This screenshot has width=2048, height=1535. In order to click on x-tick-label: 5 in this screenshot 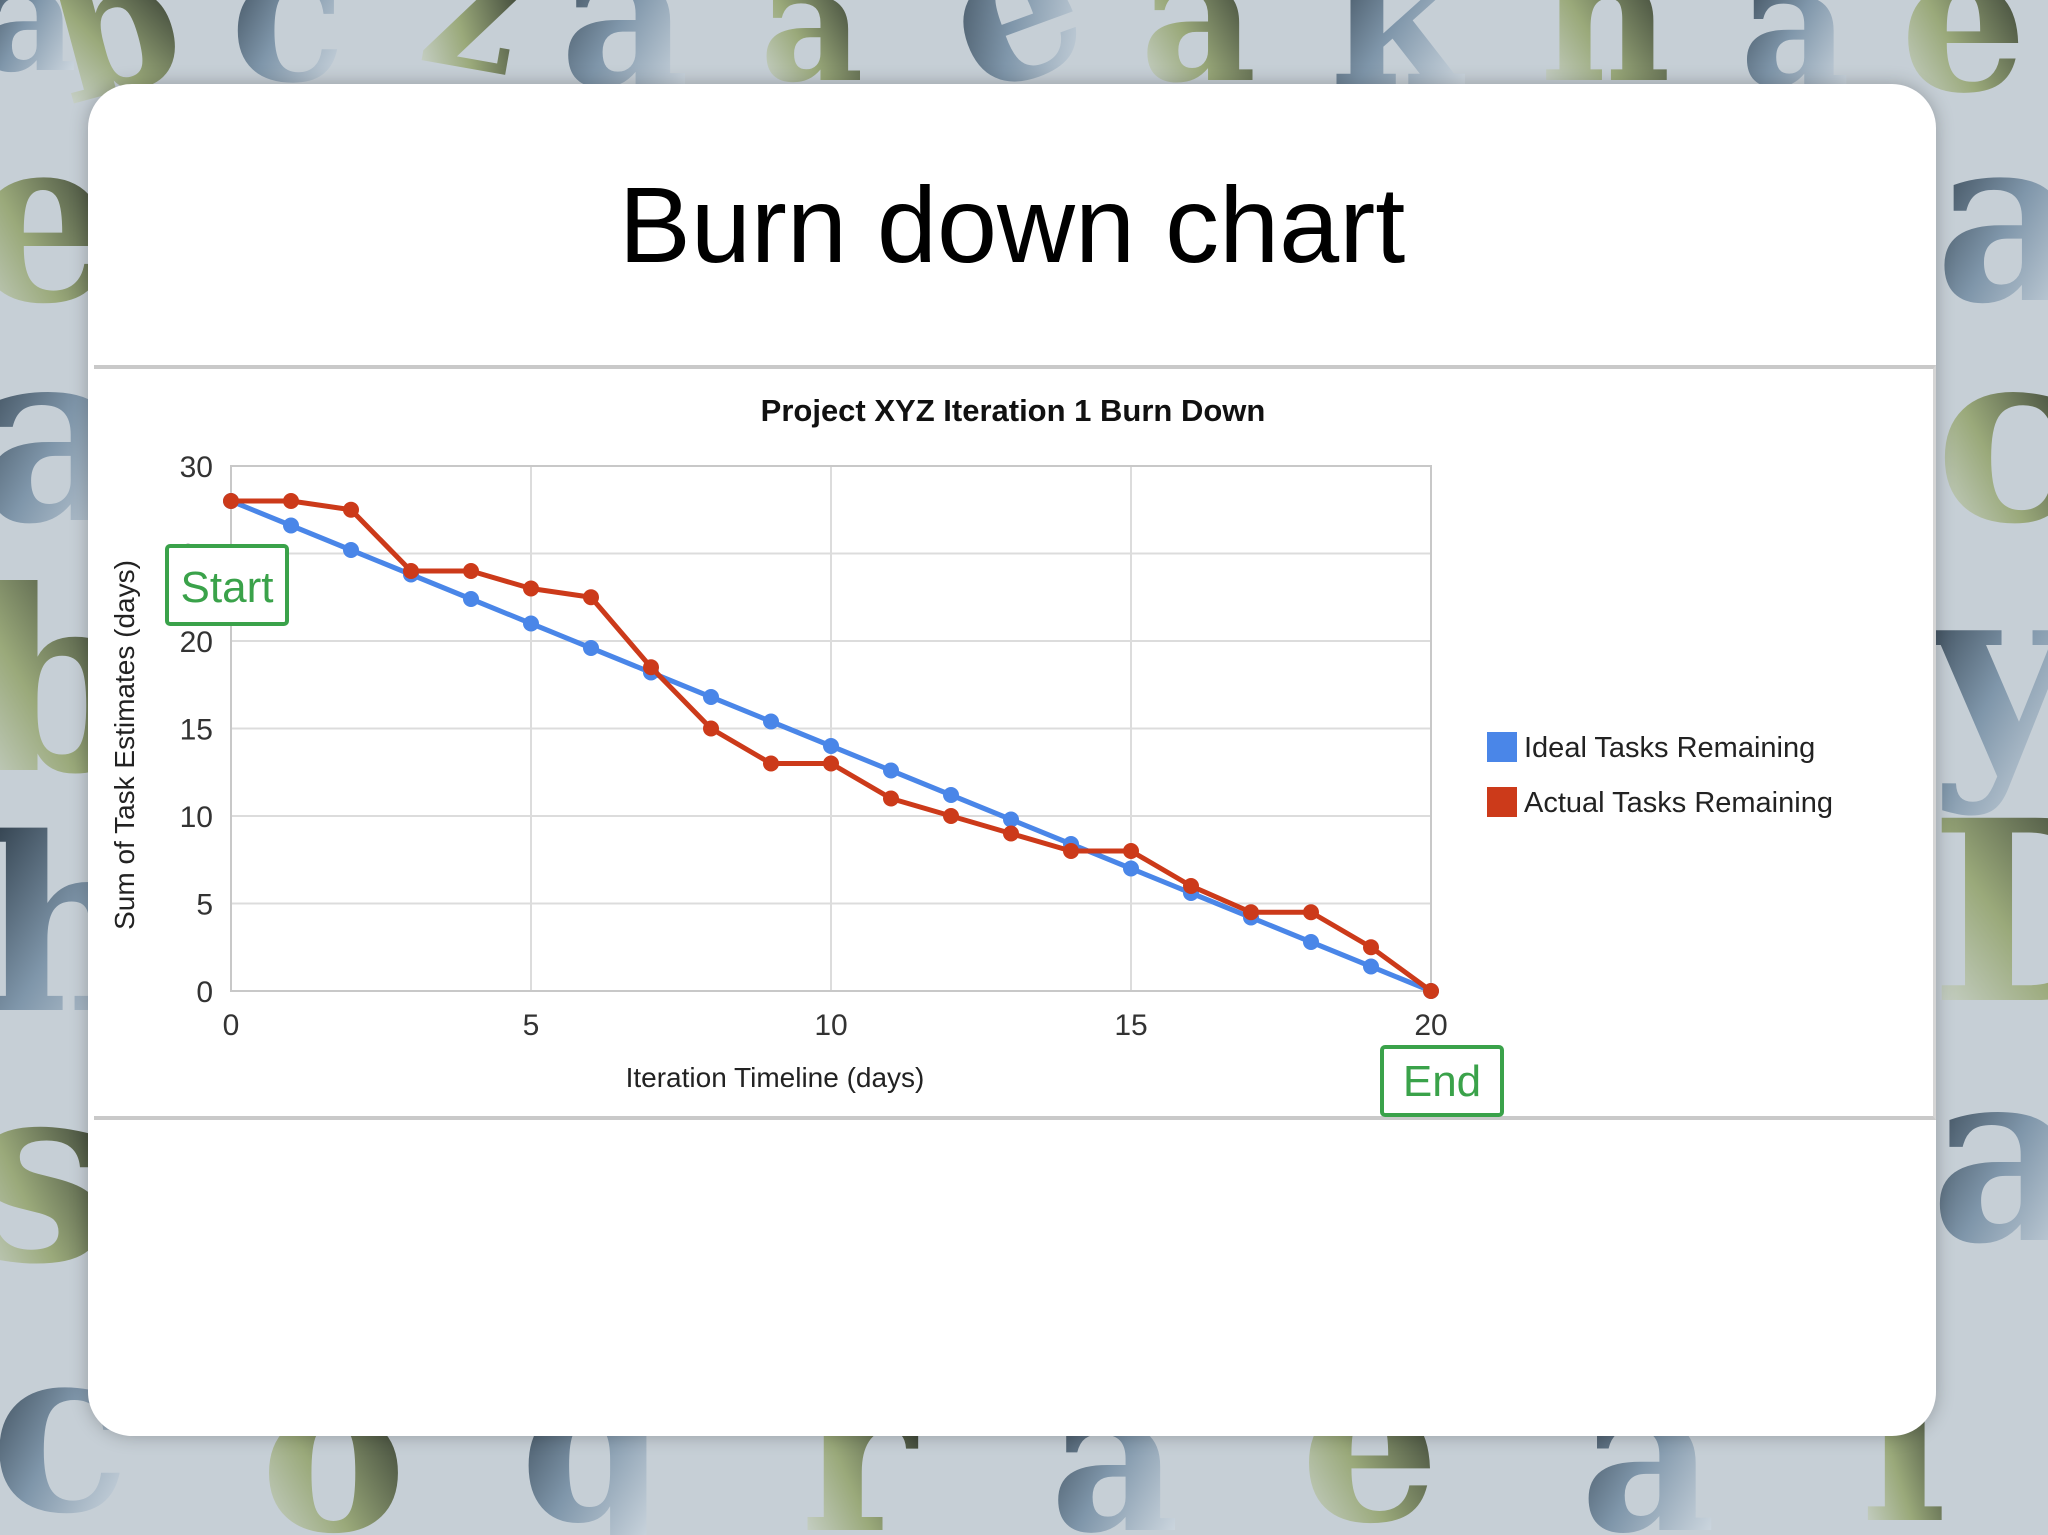, I will do `click(531, 1025)`.